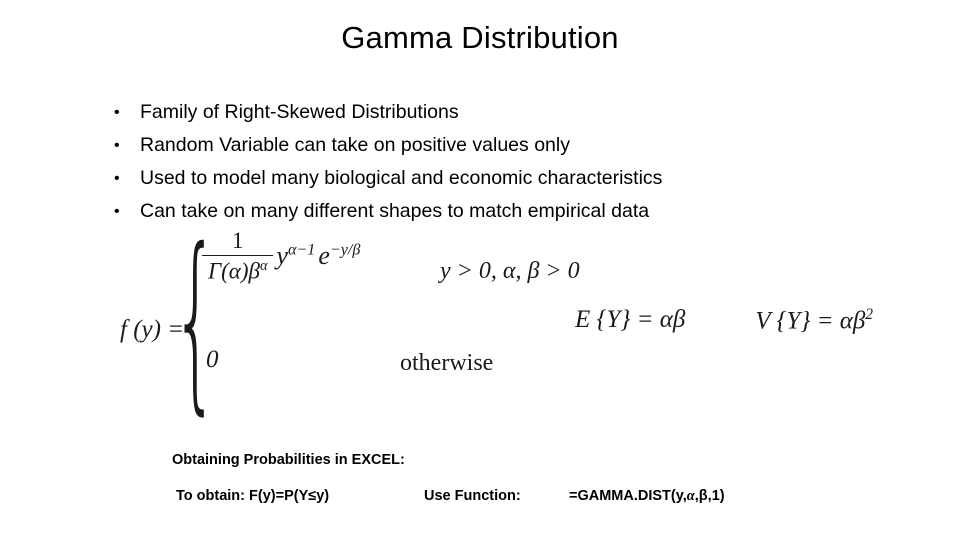  Describe the element at coordinates (345, 250) in the screenshot. I see `formula-e-exponent: −y/β` at that location.